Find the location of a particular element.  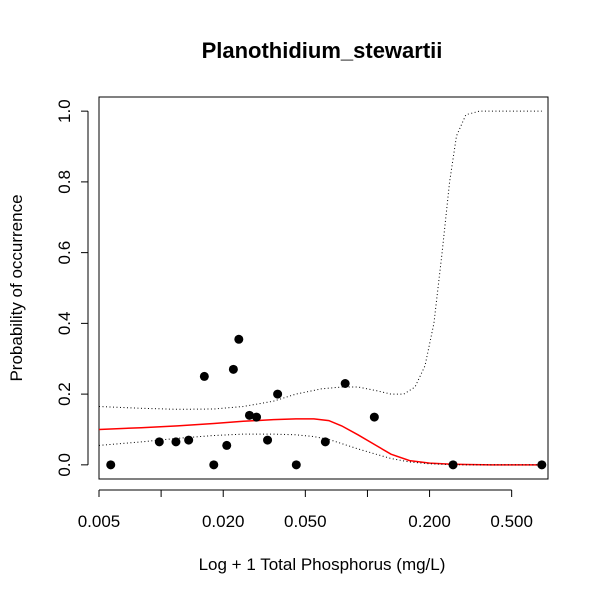

x-tick-label: 0.050 is located at coordinates (305, 521).